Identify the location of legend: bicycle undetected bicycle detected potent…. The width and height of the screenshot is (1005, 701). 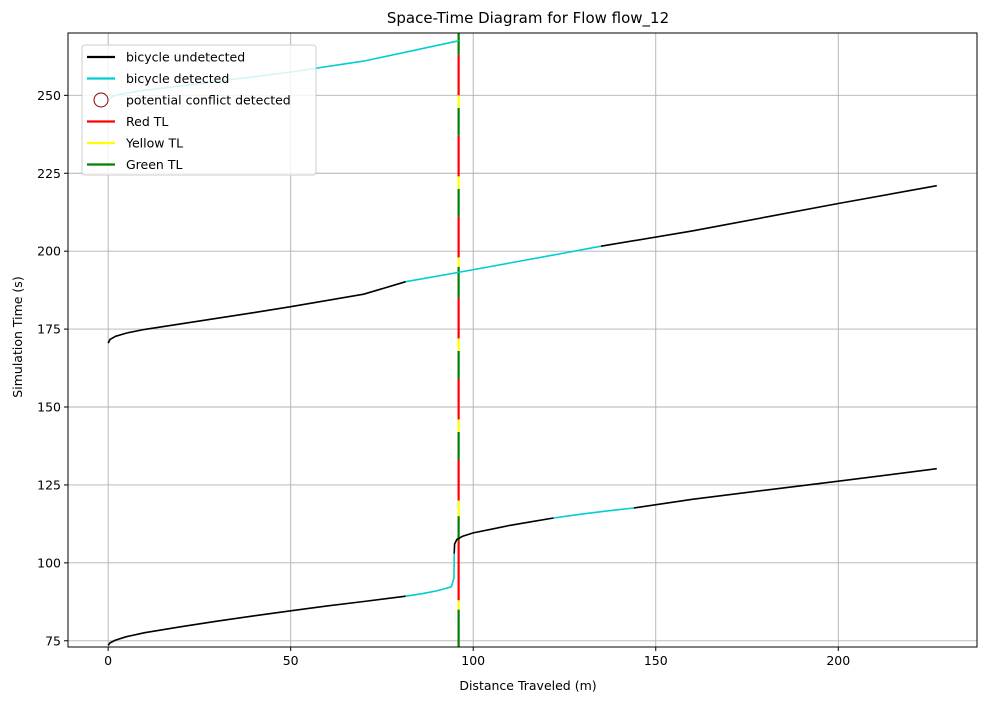
(199, 110).